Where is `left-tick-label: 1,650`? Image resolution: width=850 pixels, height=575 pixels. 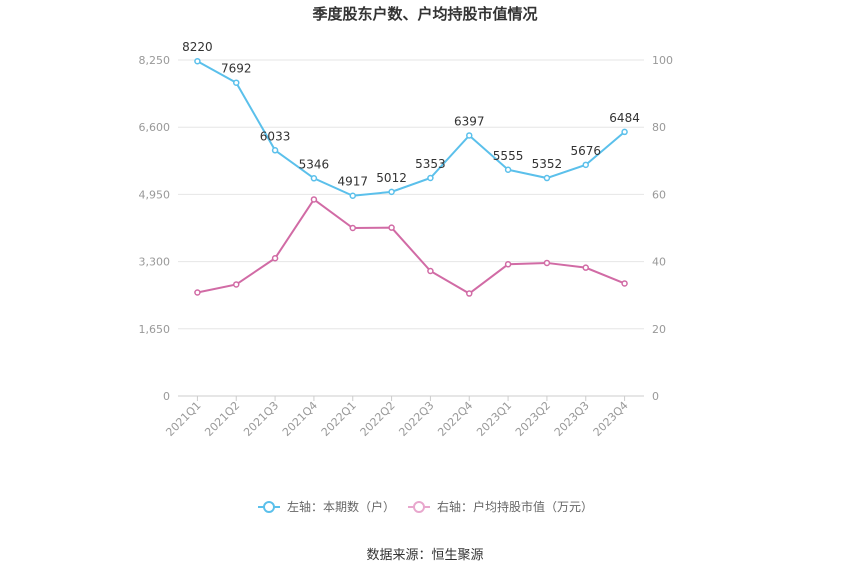 left-tick-label: 1,650 is located at coordinates (155, 329).